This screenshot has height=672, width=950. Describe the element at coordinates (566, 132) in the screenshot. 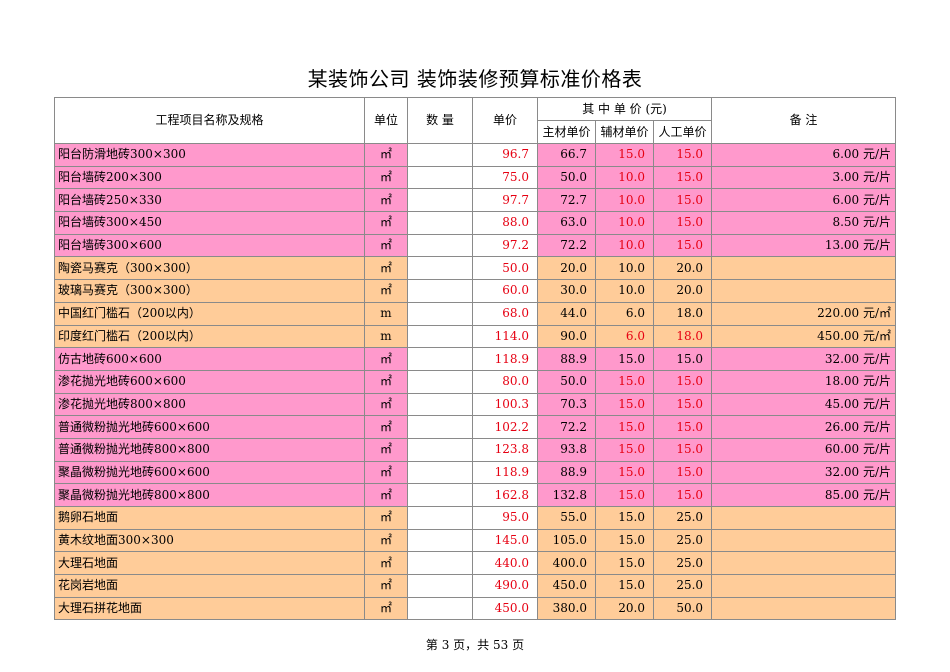

I see `header-main-material: 主材单价` at that location.